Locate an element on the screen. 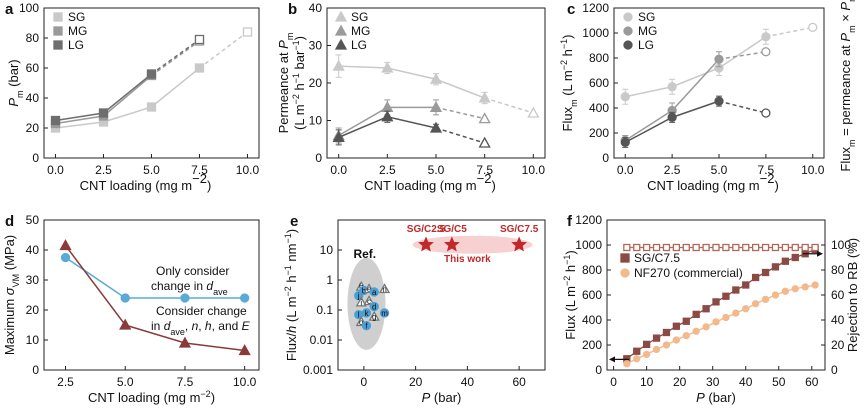 The height and width of the screenshot is (412, 865). this-work-point-label: SG/C5 is located at coordinates (452, 229).